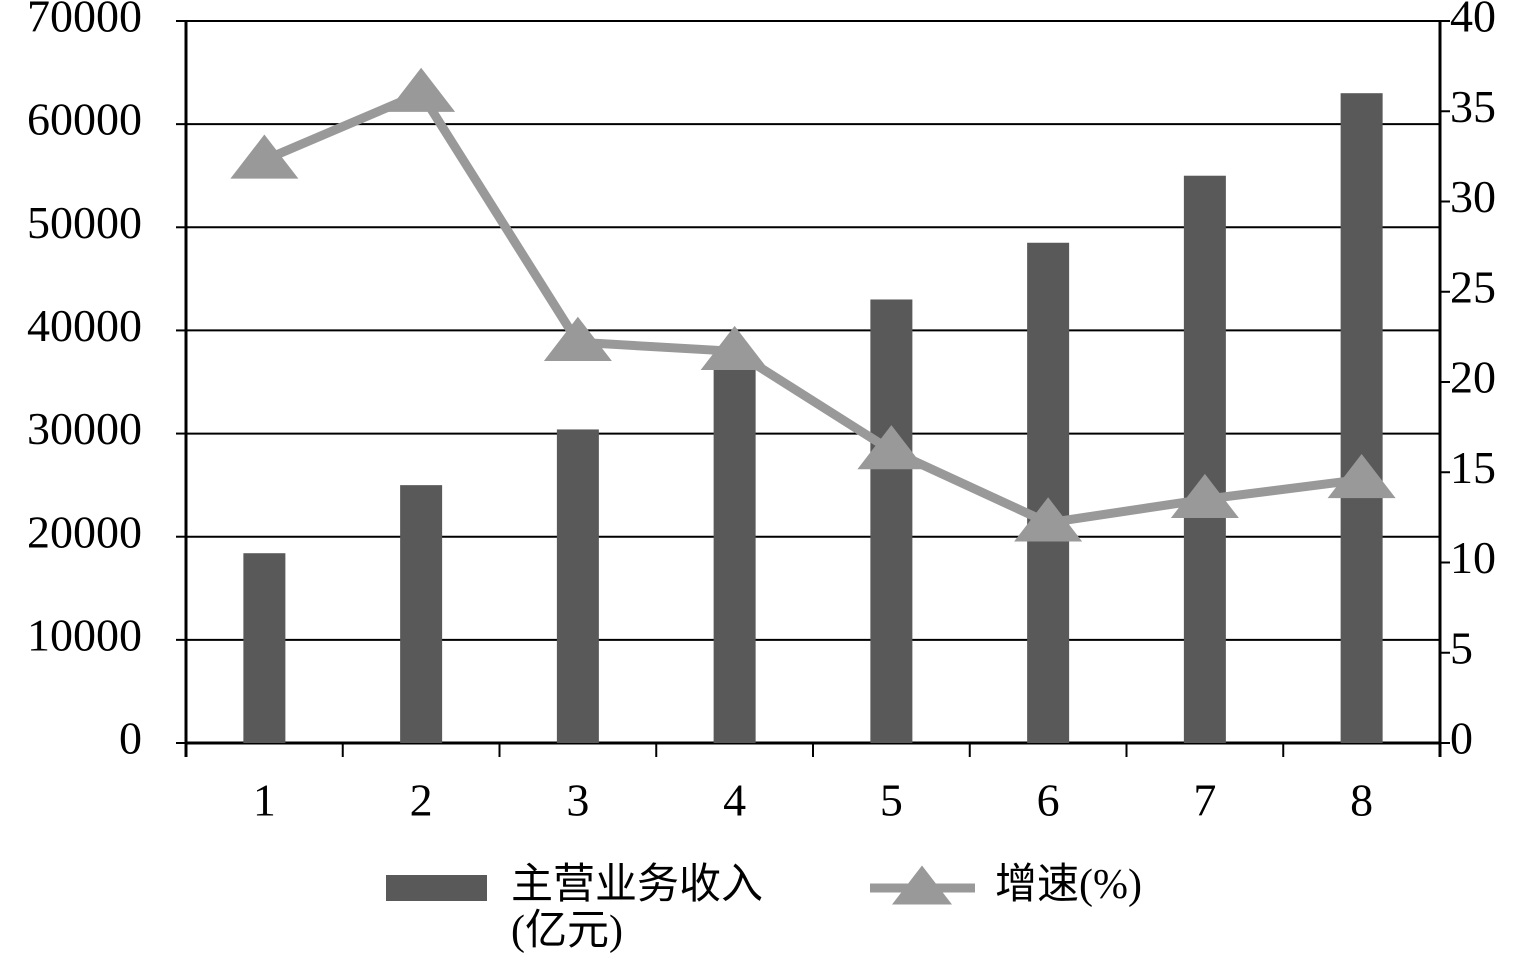  Describe the element at coordinates (130, 738) in the screenshot. I see `y-tick-label: 0` at that location.